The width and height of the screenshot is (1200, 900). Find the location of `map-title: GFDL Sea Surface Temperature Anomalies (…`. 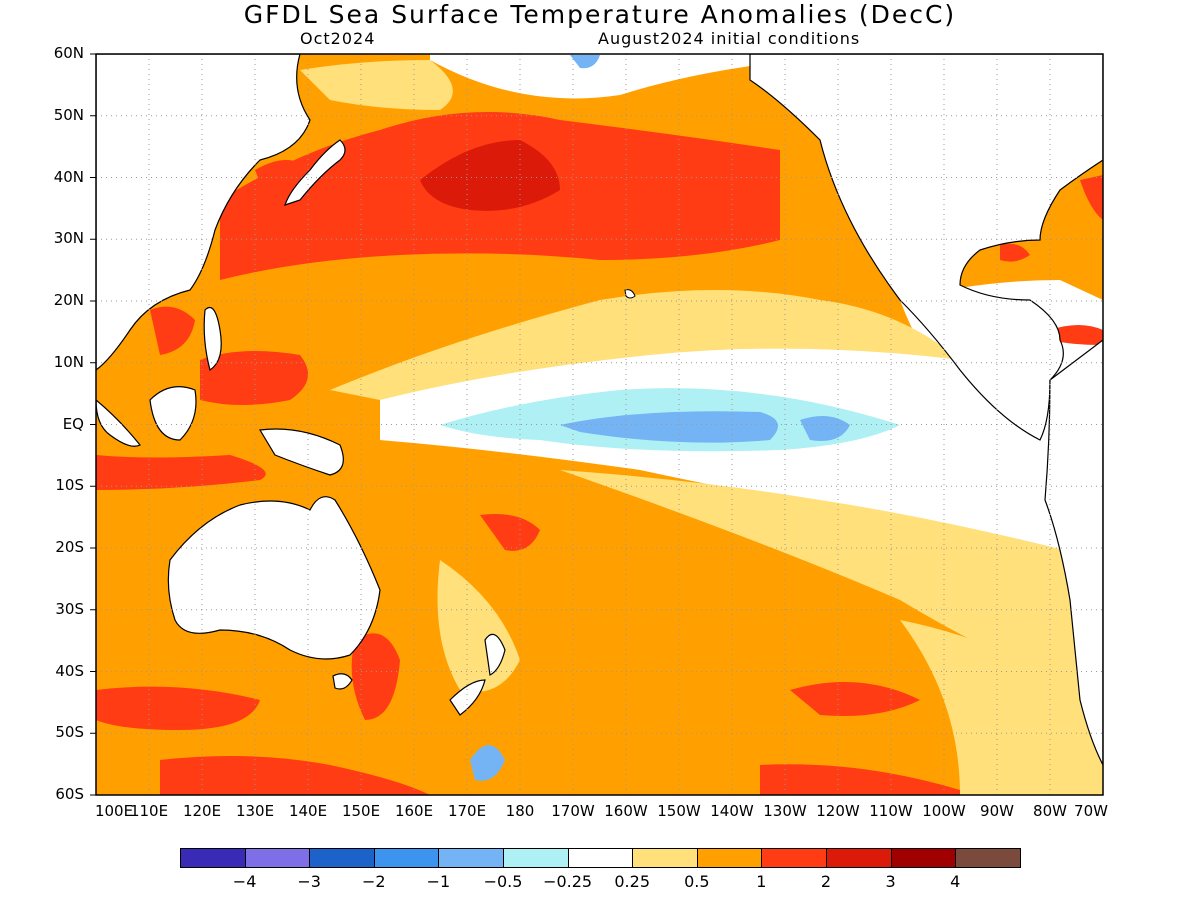

map-title: GFDL Sea Surface Temperature Anomalies (… is located at coordinates (600, 14).